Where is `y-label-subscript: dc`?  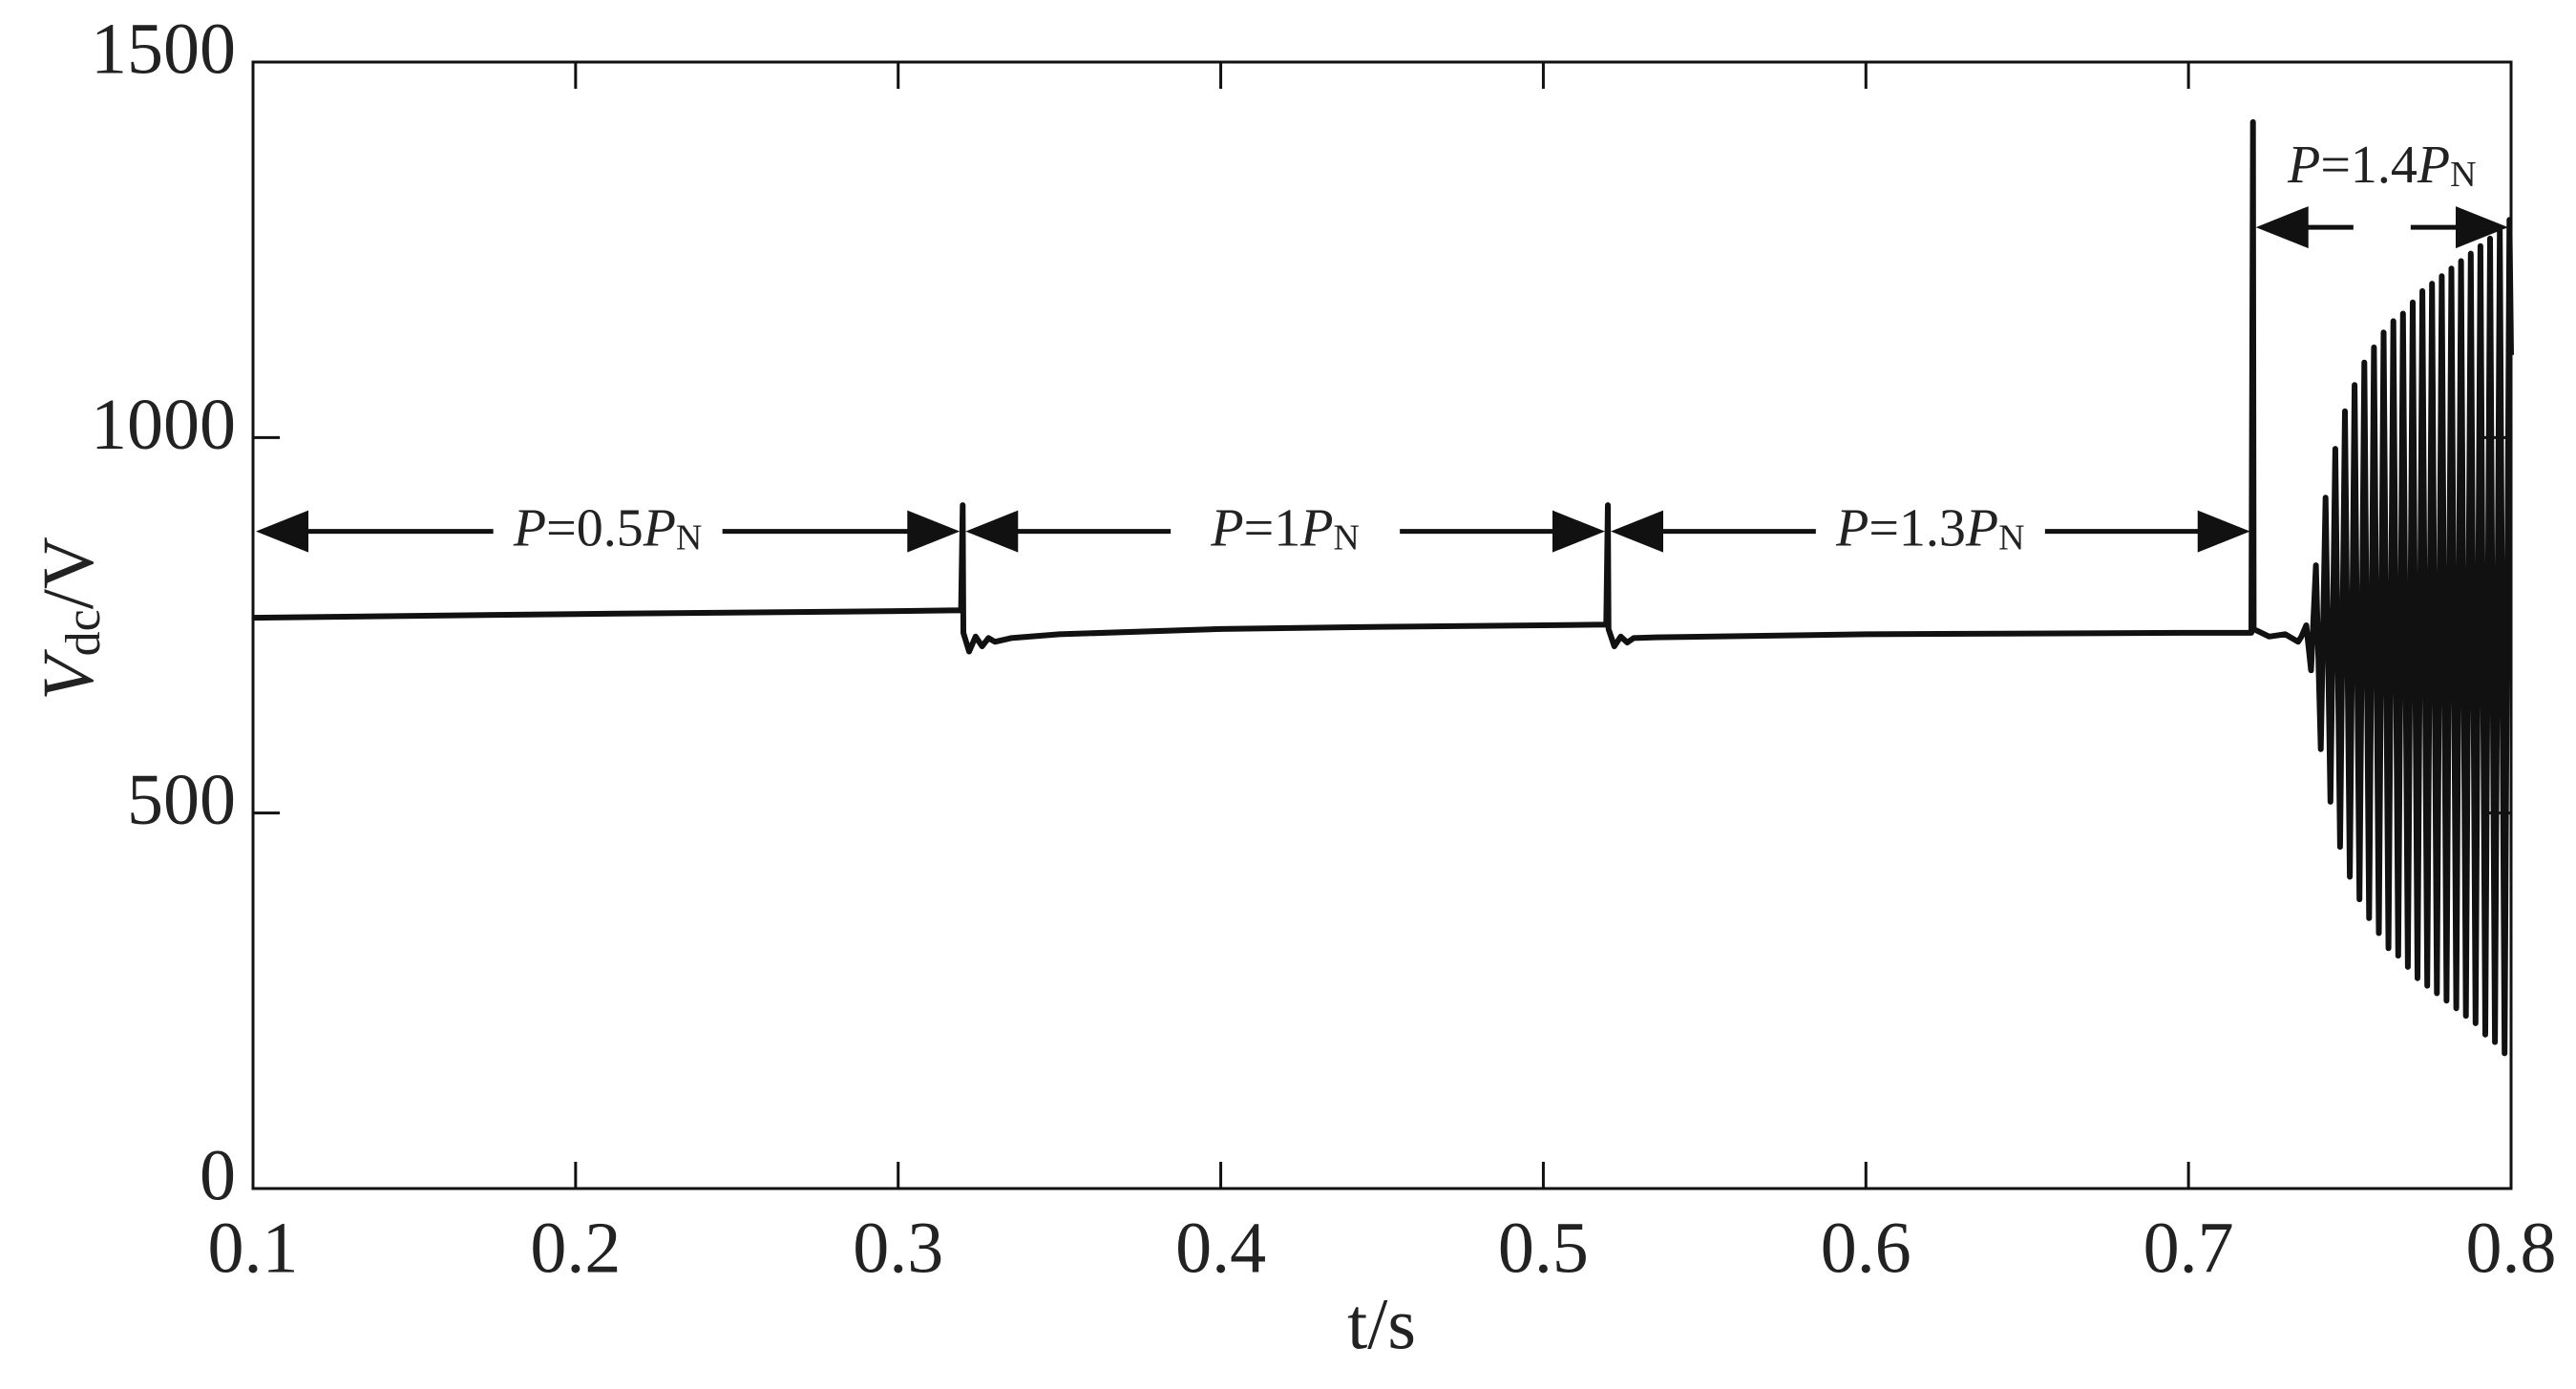
y-label-subscript: dc is located at coordinates (83, 632).